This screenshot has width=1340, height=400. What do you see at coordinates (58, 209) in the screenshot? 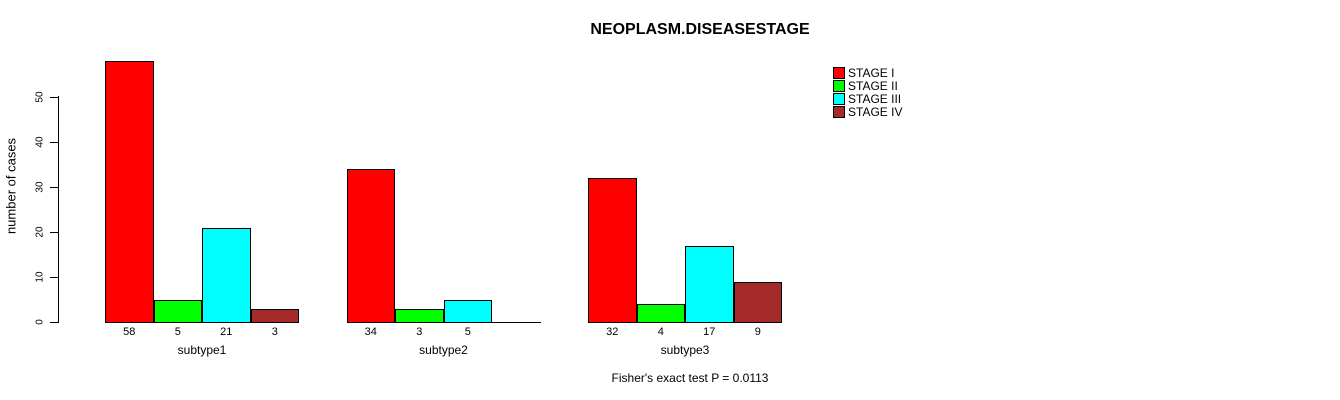
I see `y-axis-line` at bounding box center [58, 209].